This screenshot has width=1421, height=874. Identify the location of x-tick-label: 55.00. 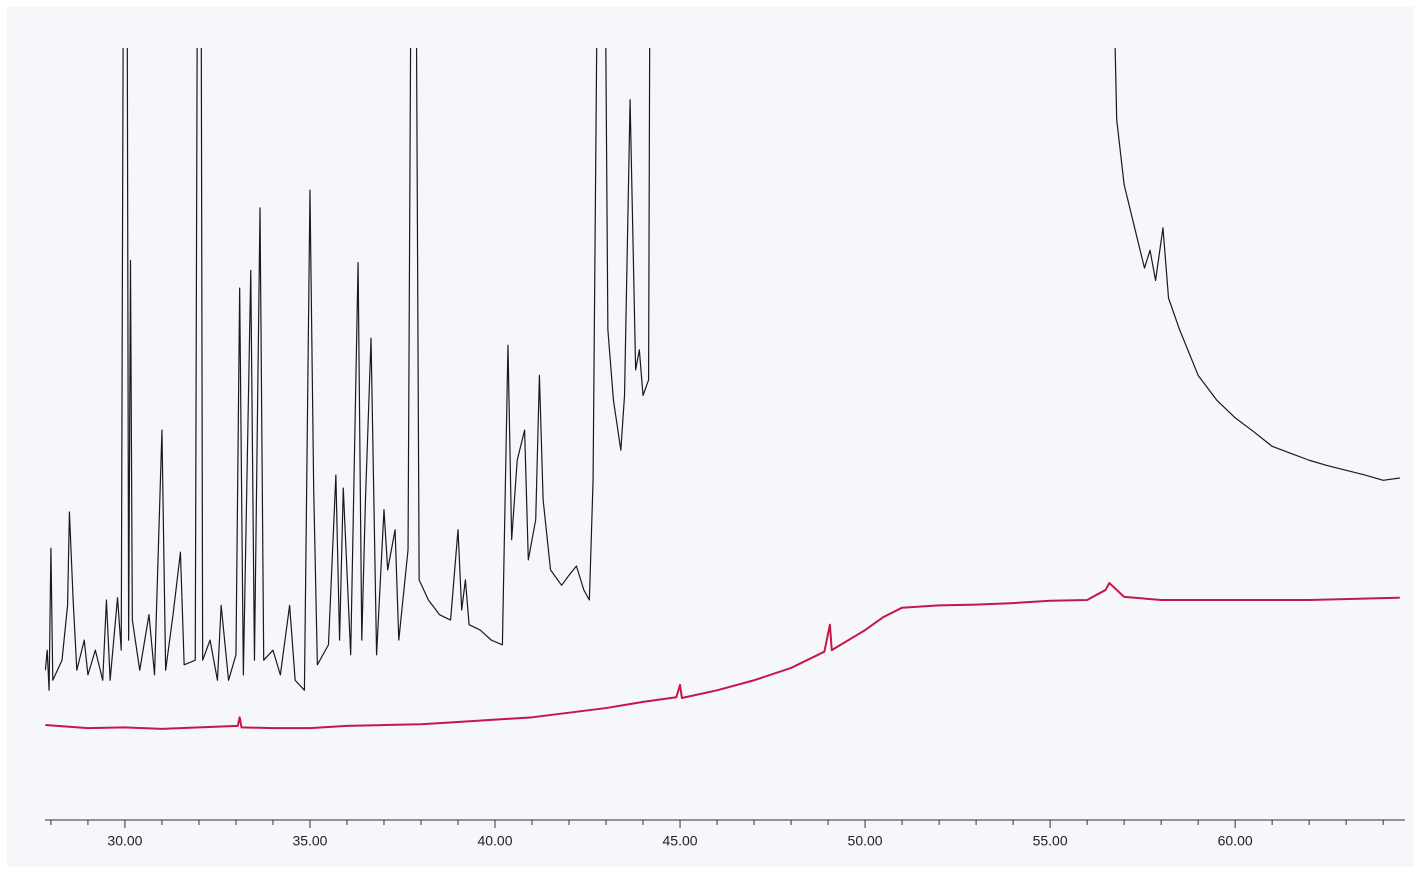
(1050, 841).